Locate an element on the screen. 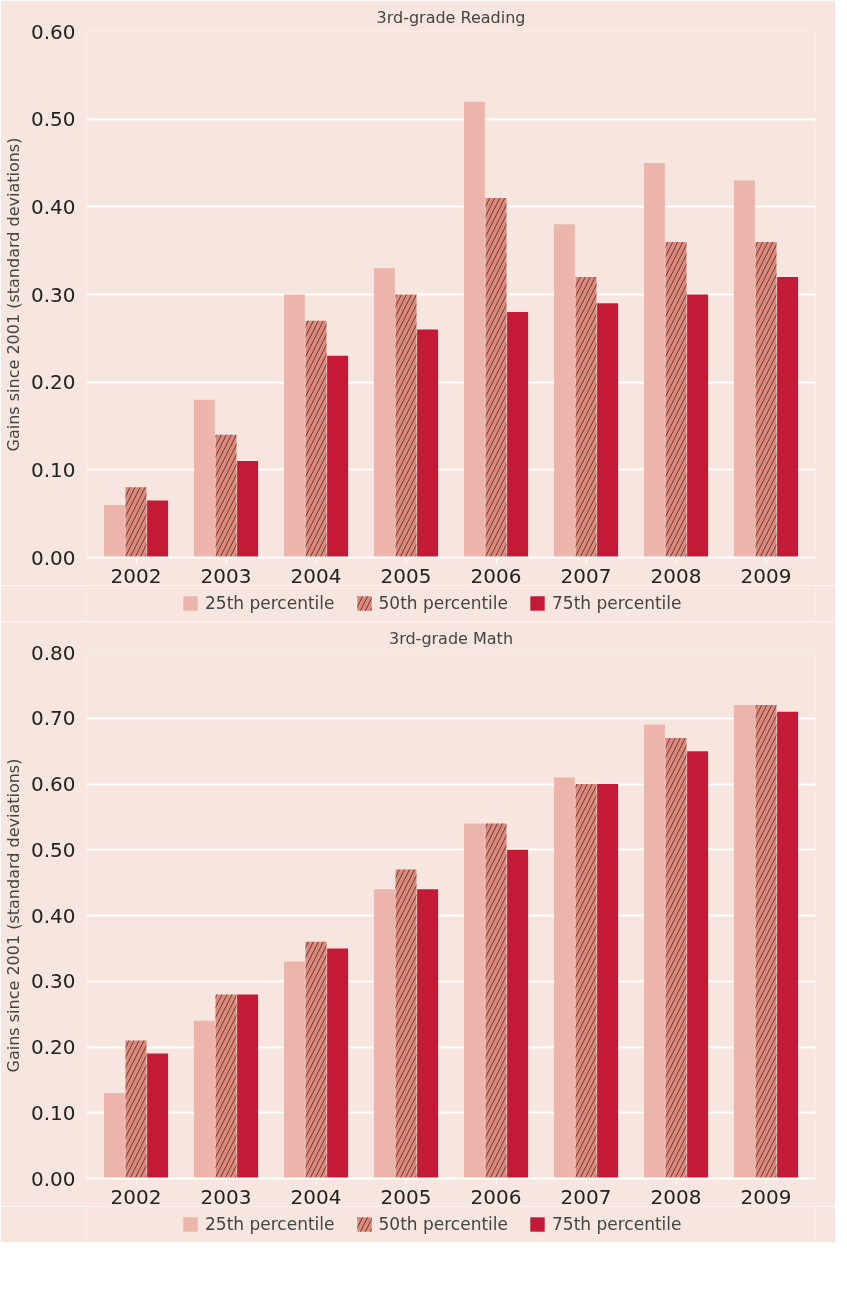 The height and width of the screenshot is (1304, 847). chart-title: 3rd-grade Math is located at coordinates (451, 638).